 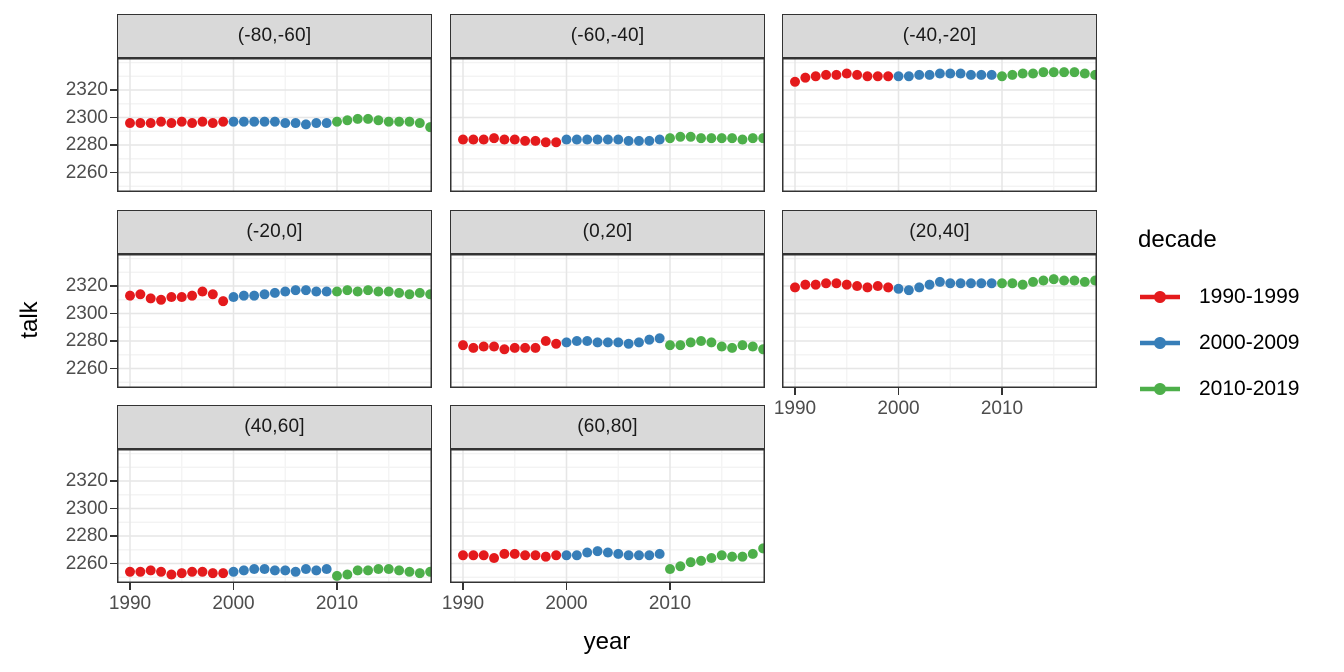 I want to click on facet-label: (-60,-40], so click(x=607, y=35).